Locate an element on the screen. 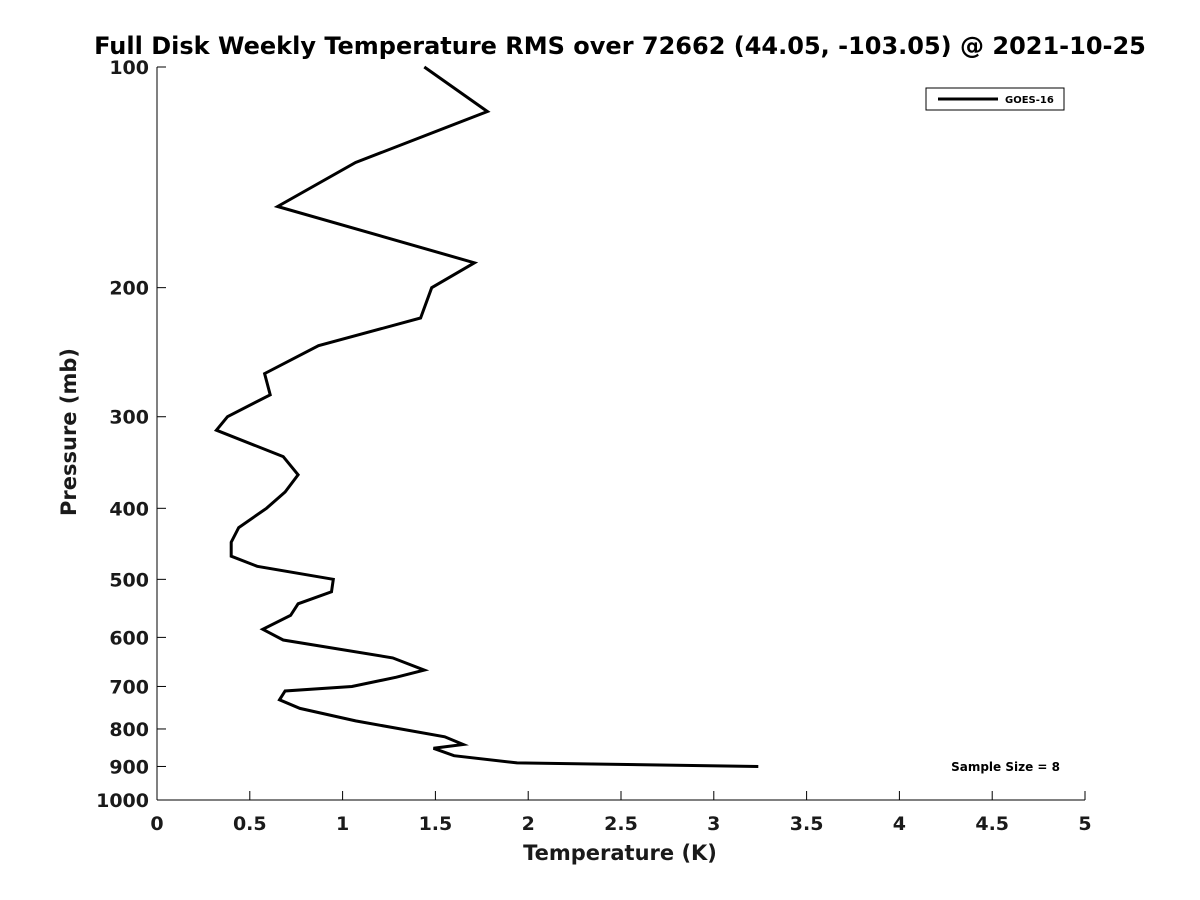  y-tick-label: 1000 is located at coordinates (122, 801).